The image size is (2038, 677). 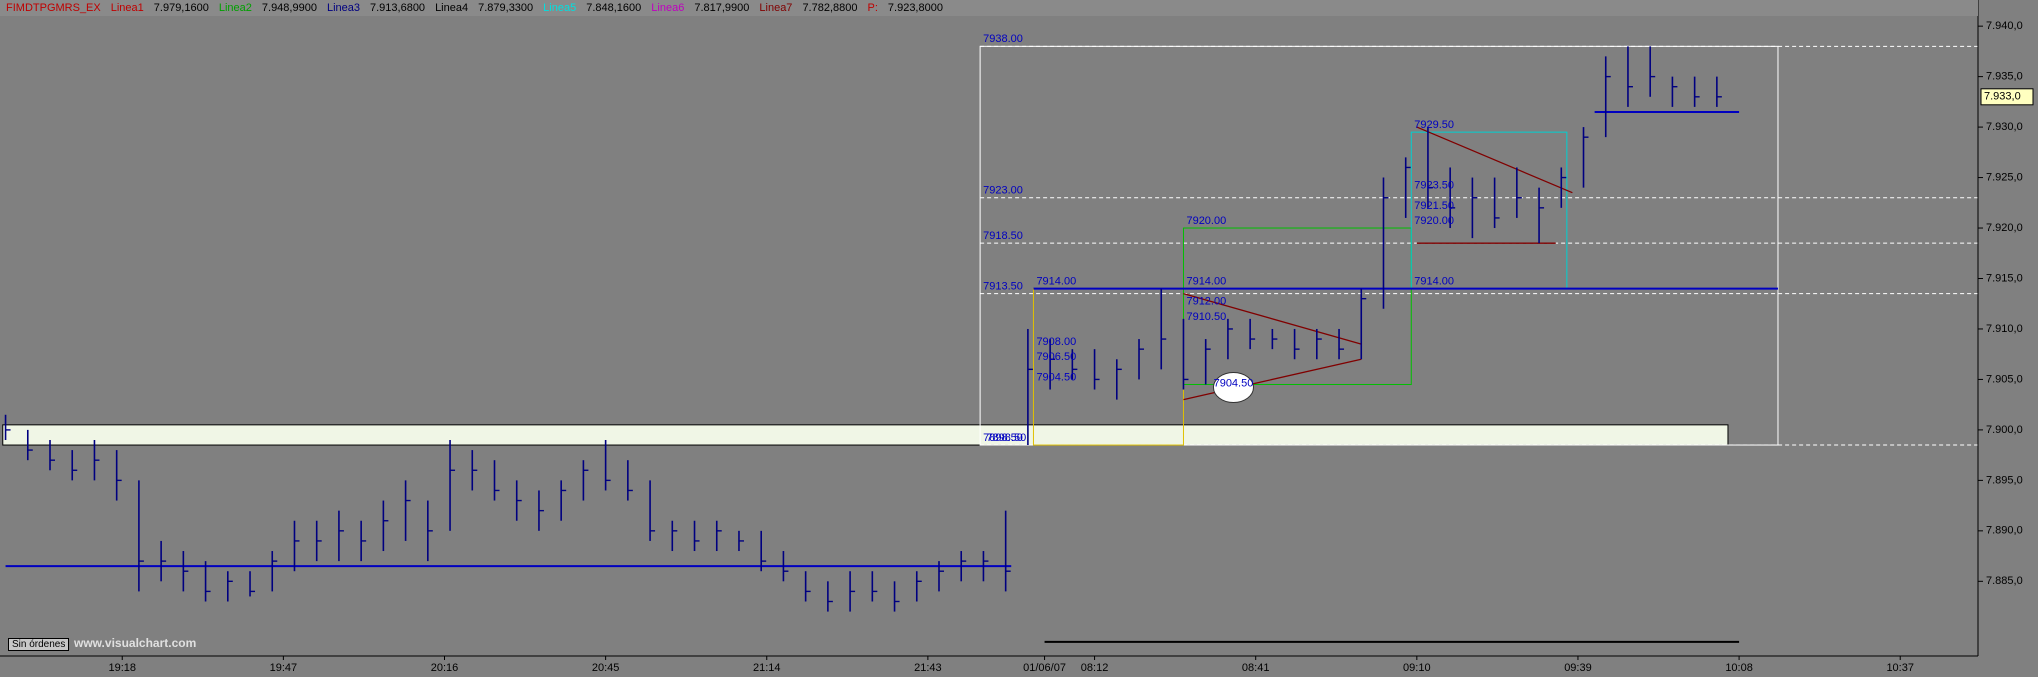 What do you see at coordinates (452, 8) in the screenshot?
I see `indicator-name: Linea4` at bounding box center [452, 8].